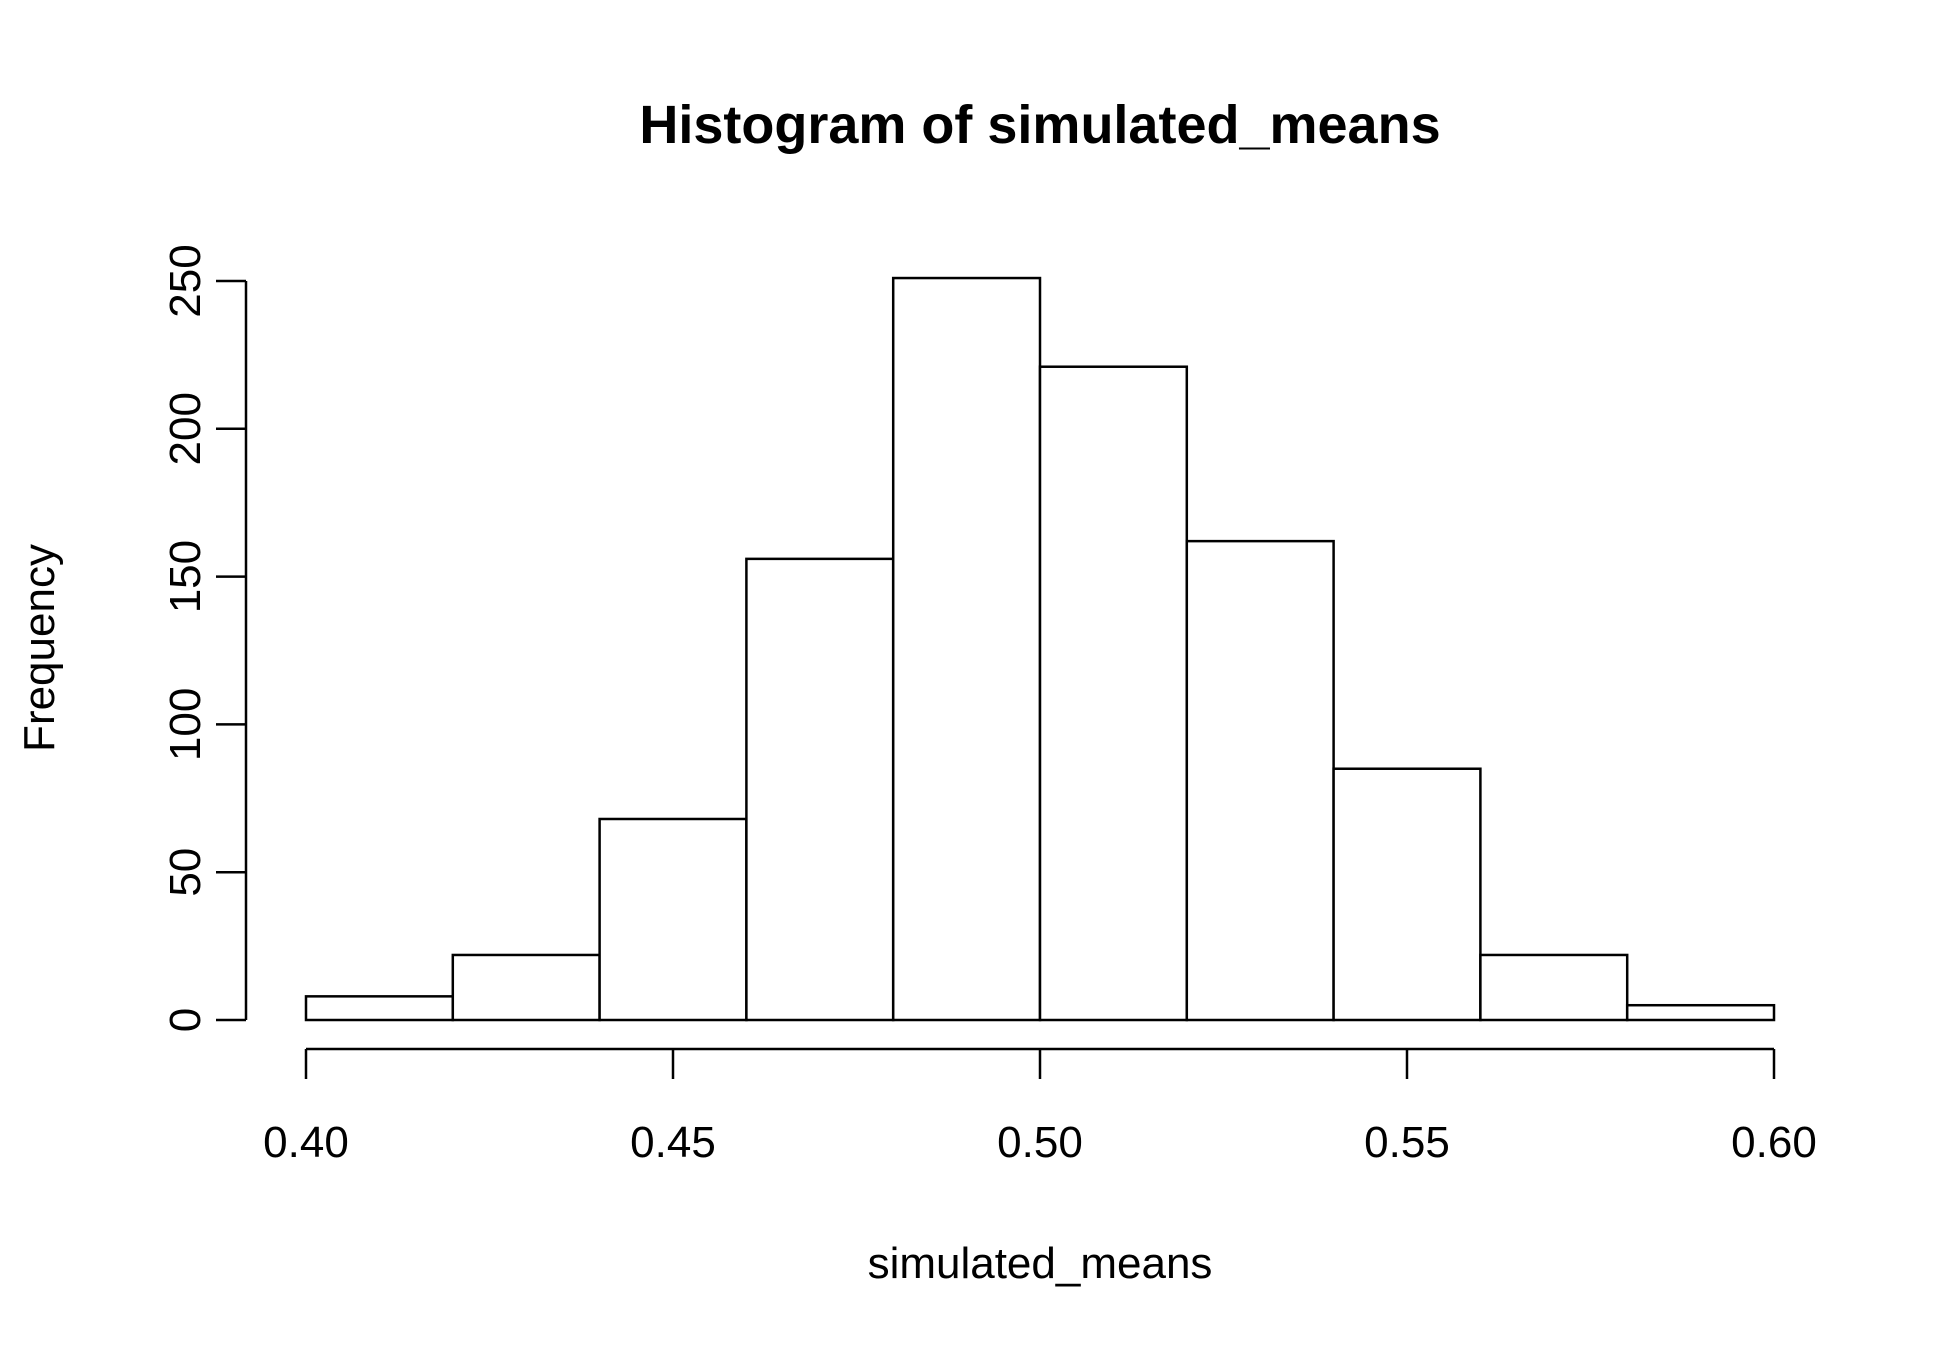 This screenshot has height=1350, width=1950. What do you see at coordinates (185, 576) in the screenshot?
I see `y-tick-label: 150` at bounding box center [185, 576].